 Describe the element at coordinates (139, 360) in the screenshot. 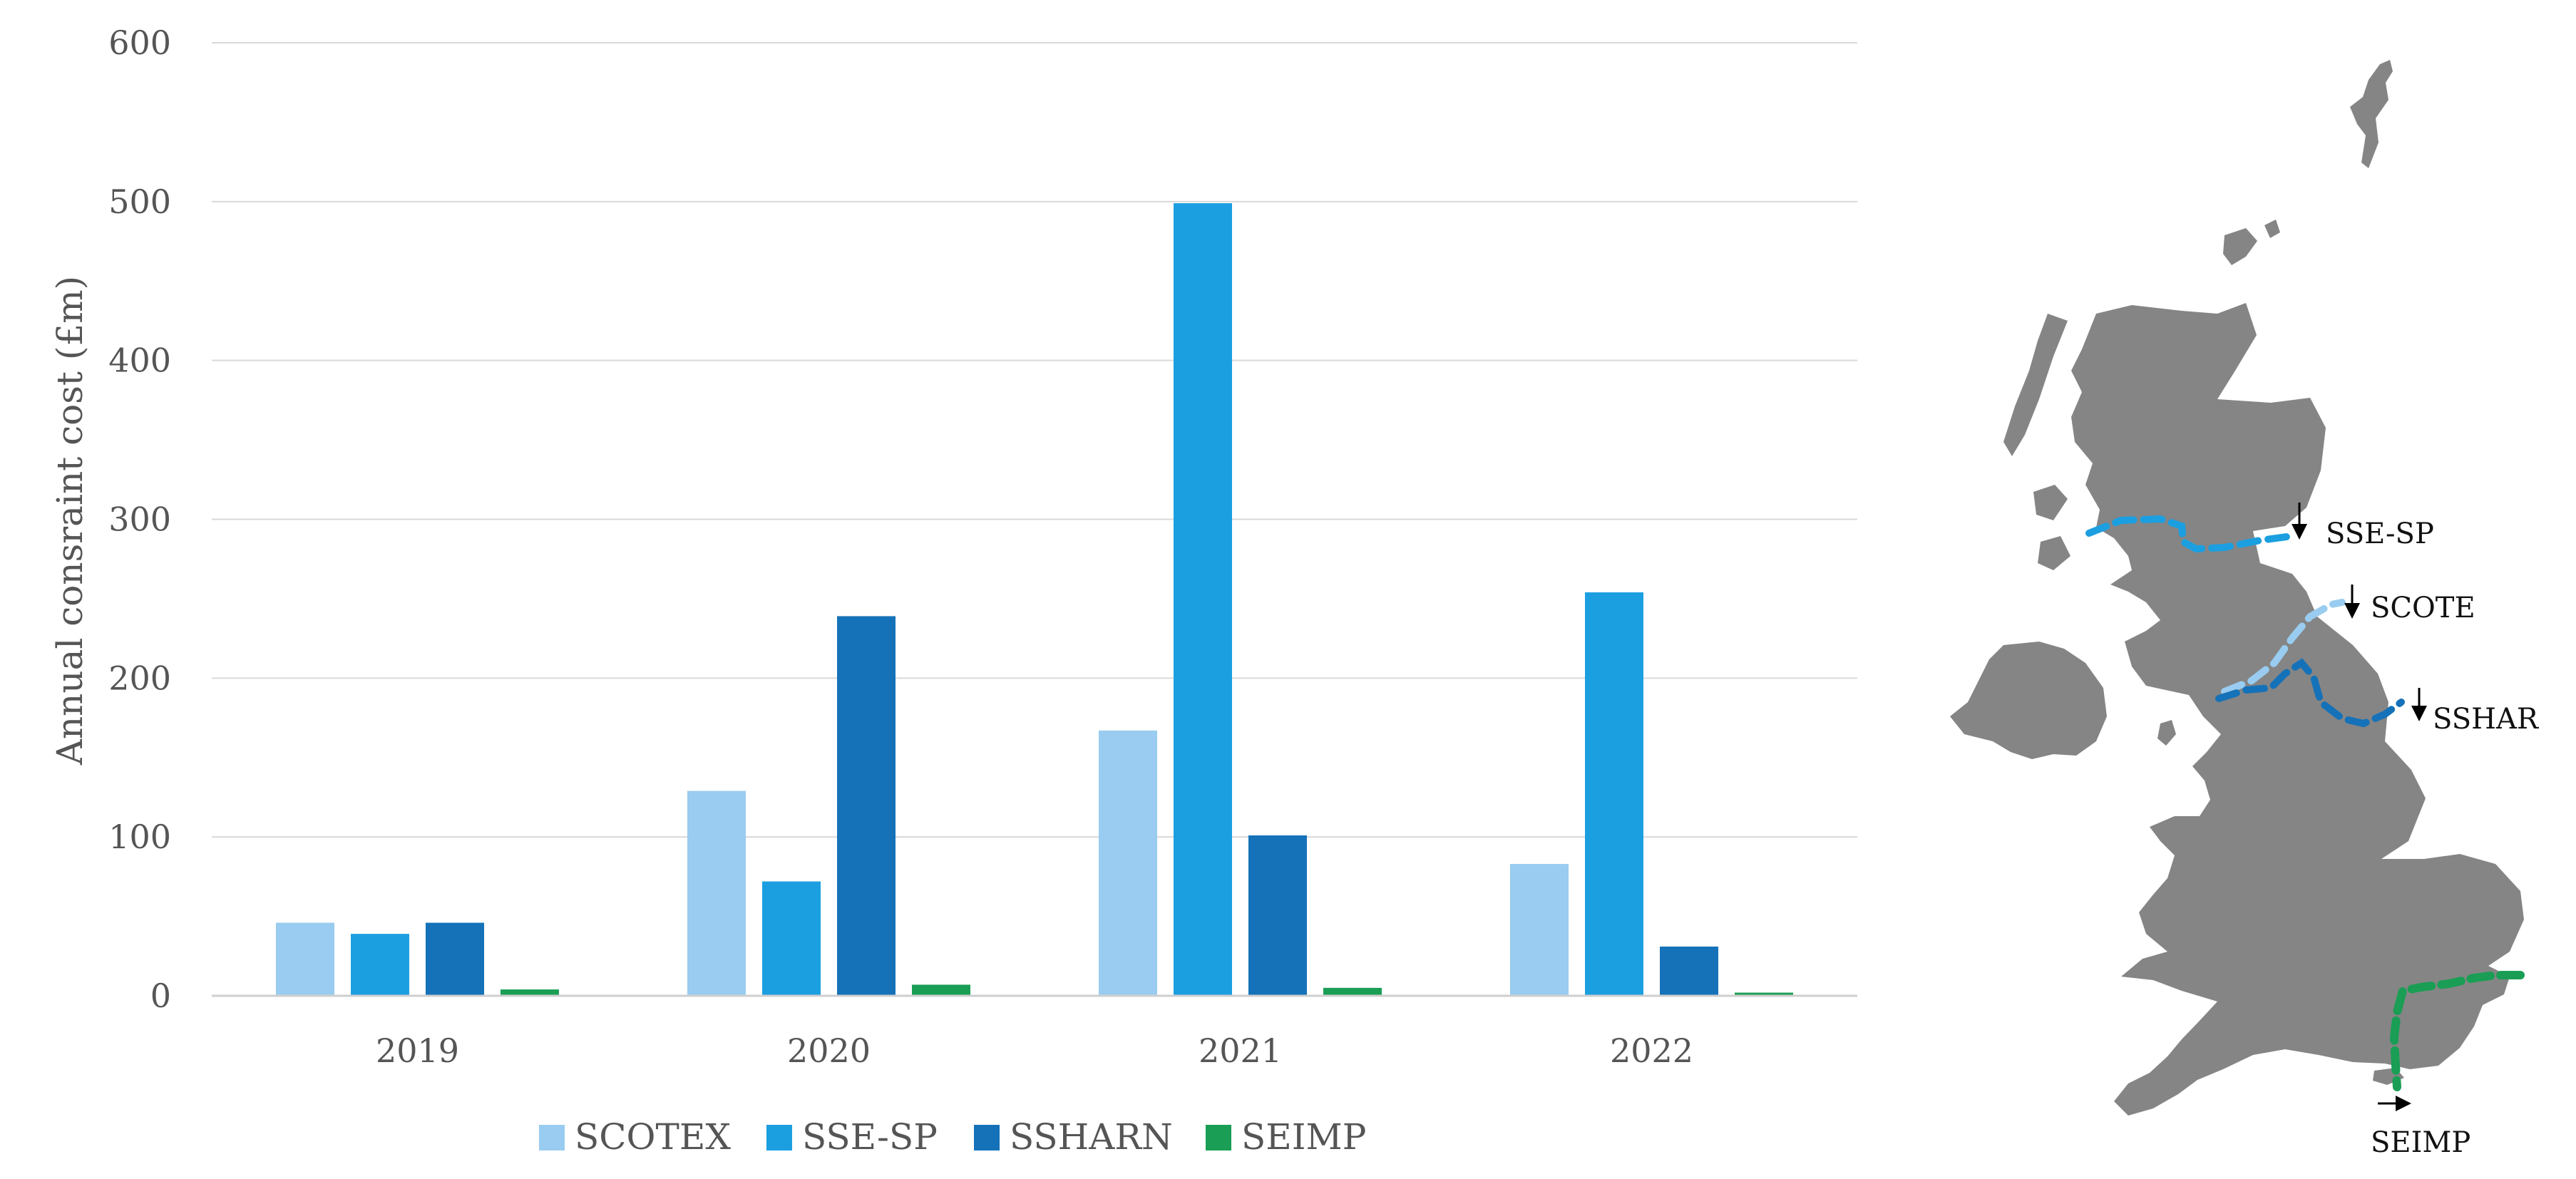

I see `y-tick-label: 400` at that location.